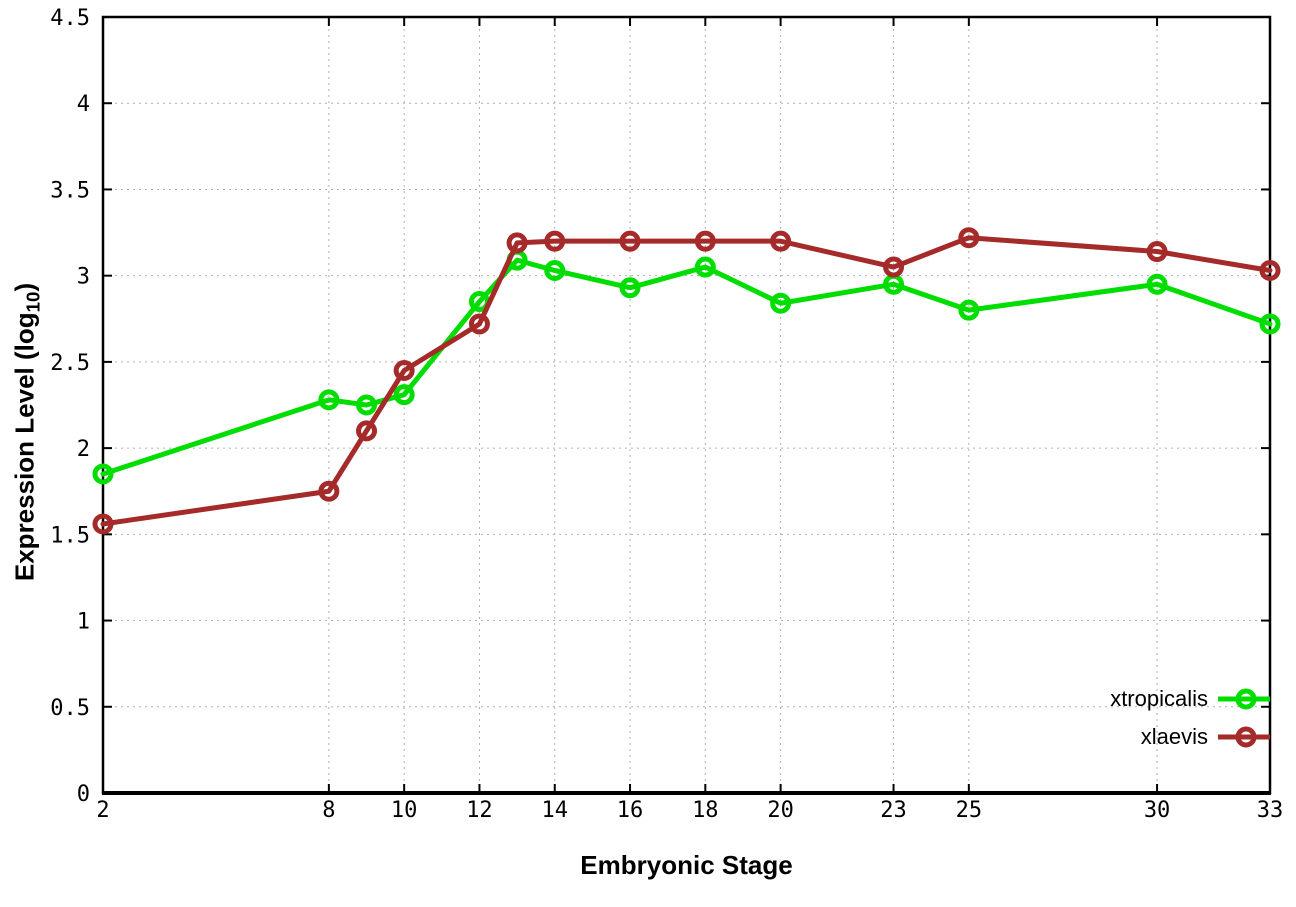 The width and height of the screenshot is (1296, 907). I want to click on y-tick-label: 3.5, so click(70, 190).